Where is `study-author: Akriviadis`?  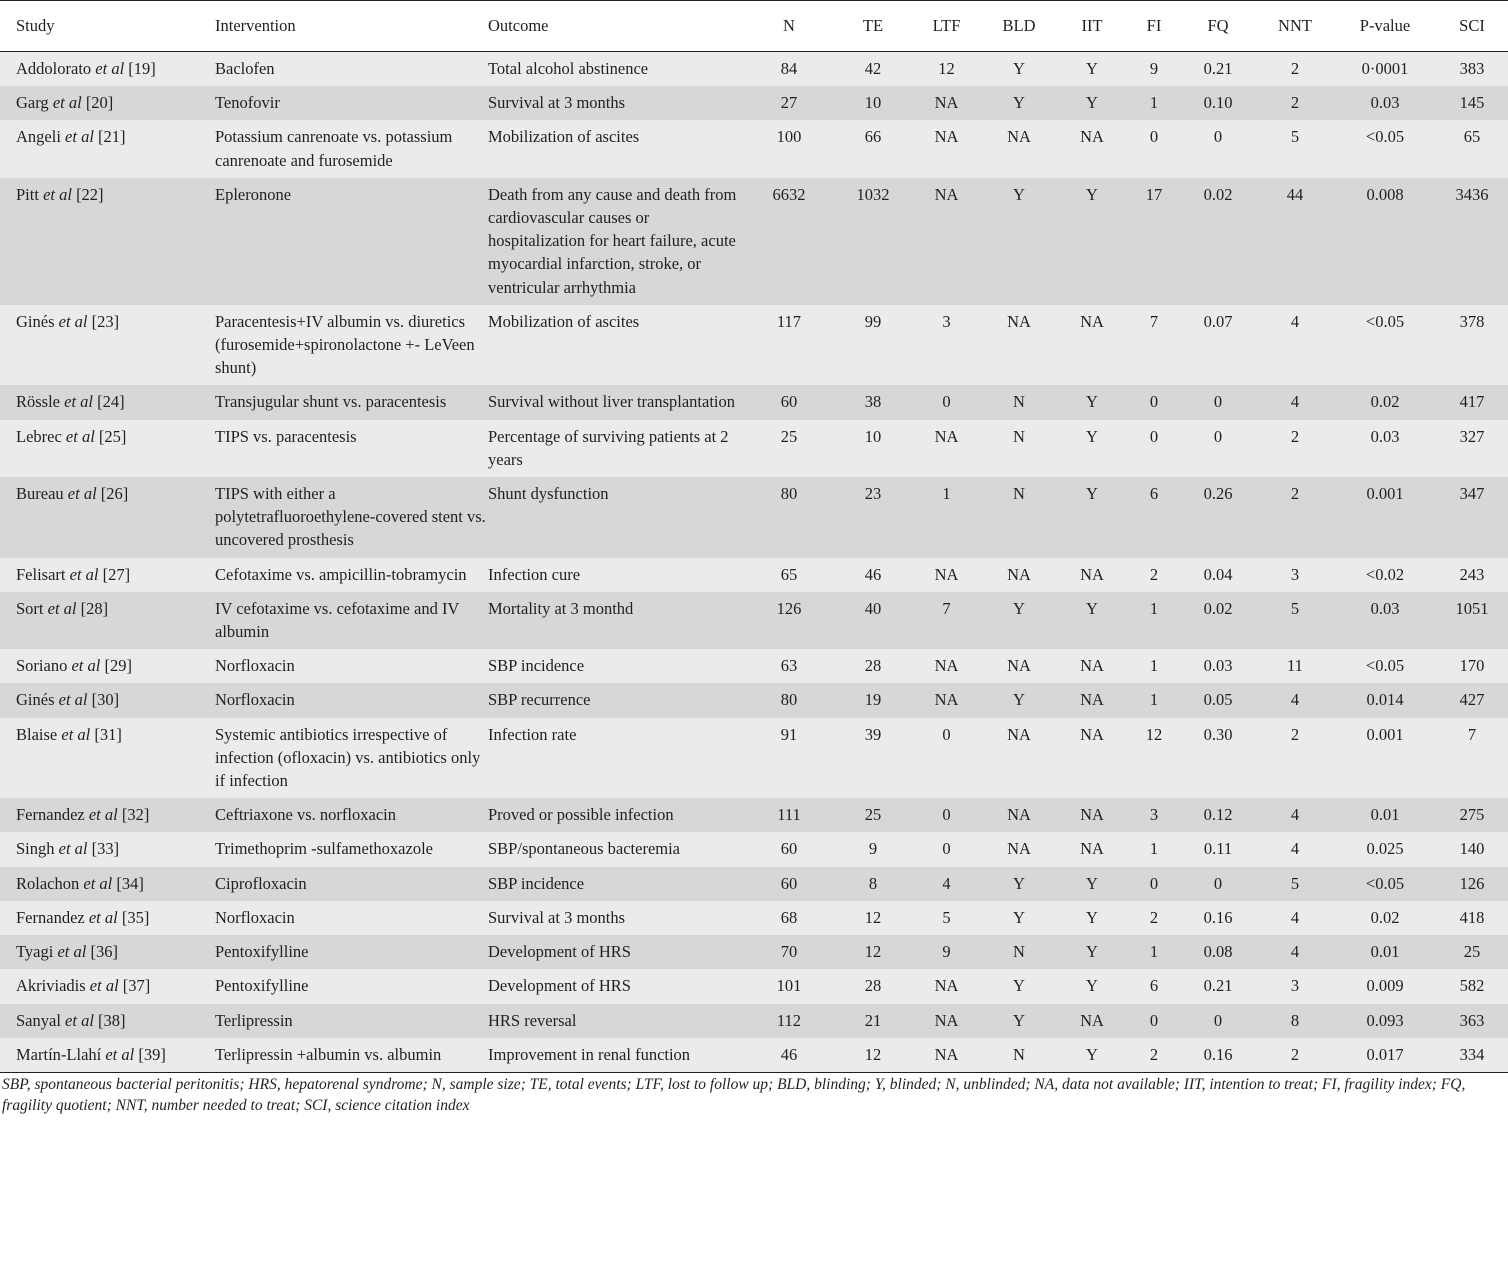
study-author: Akriviadis is located at coordinates (51, 986).